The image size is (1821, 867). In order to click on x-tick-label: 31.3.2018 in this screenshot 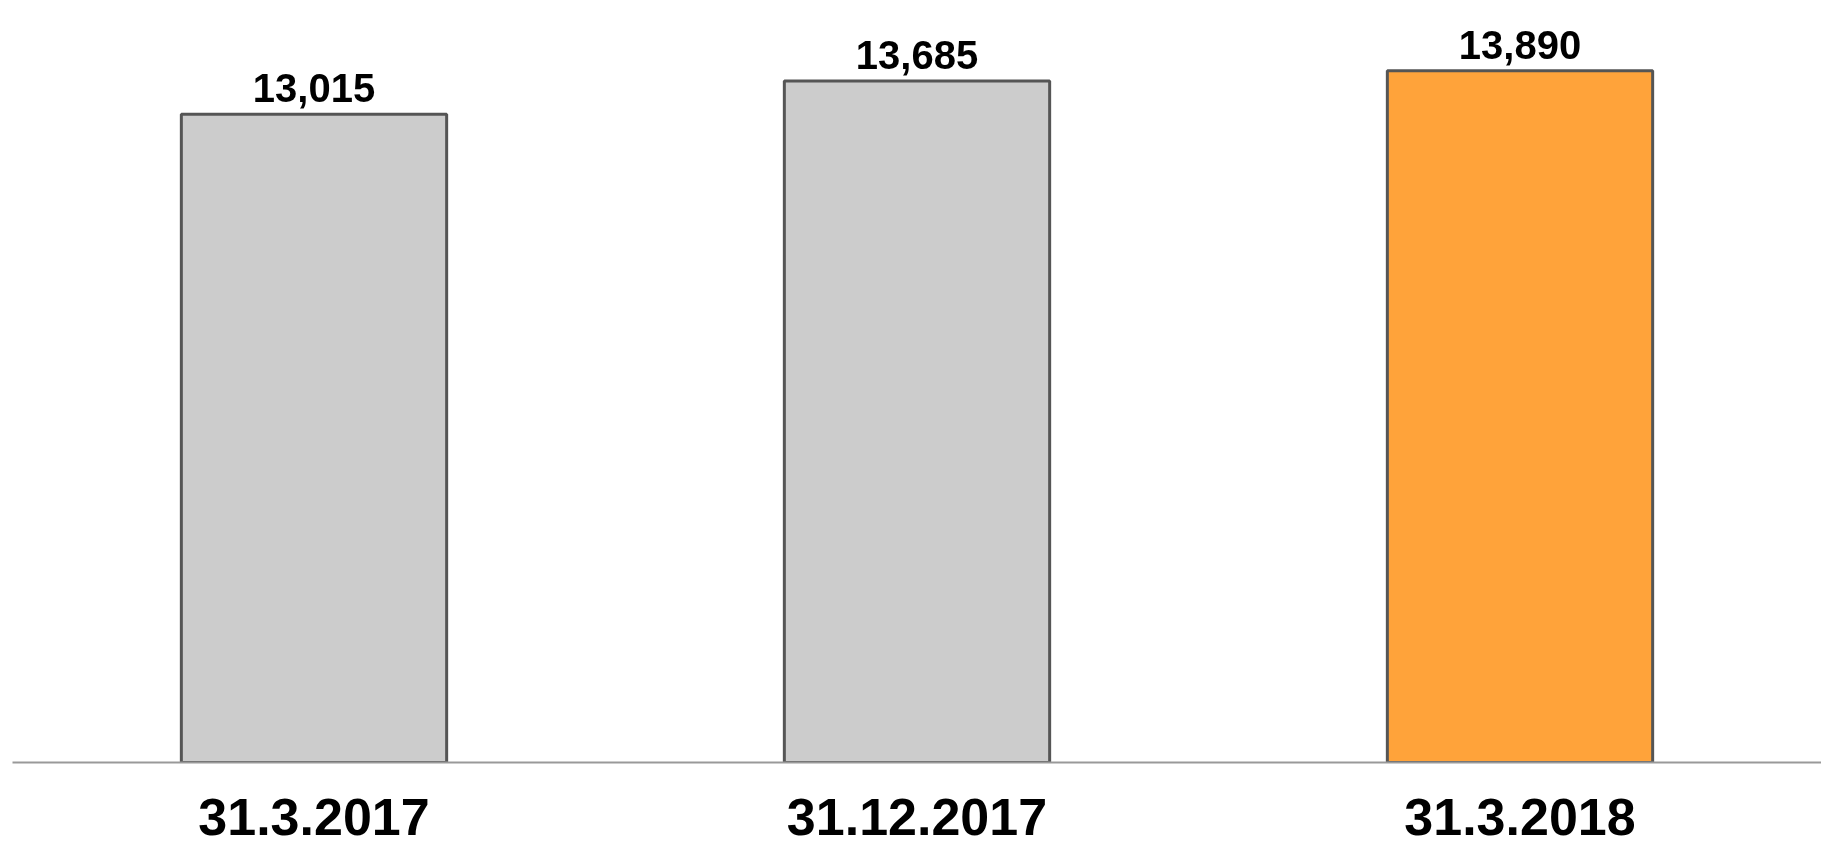, I will do `click(1520, 816)`.